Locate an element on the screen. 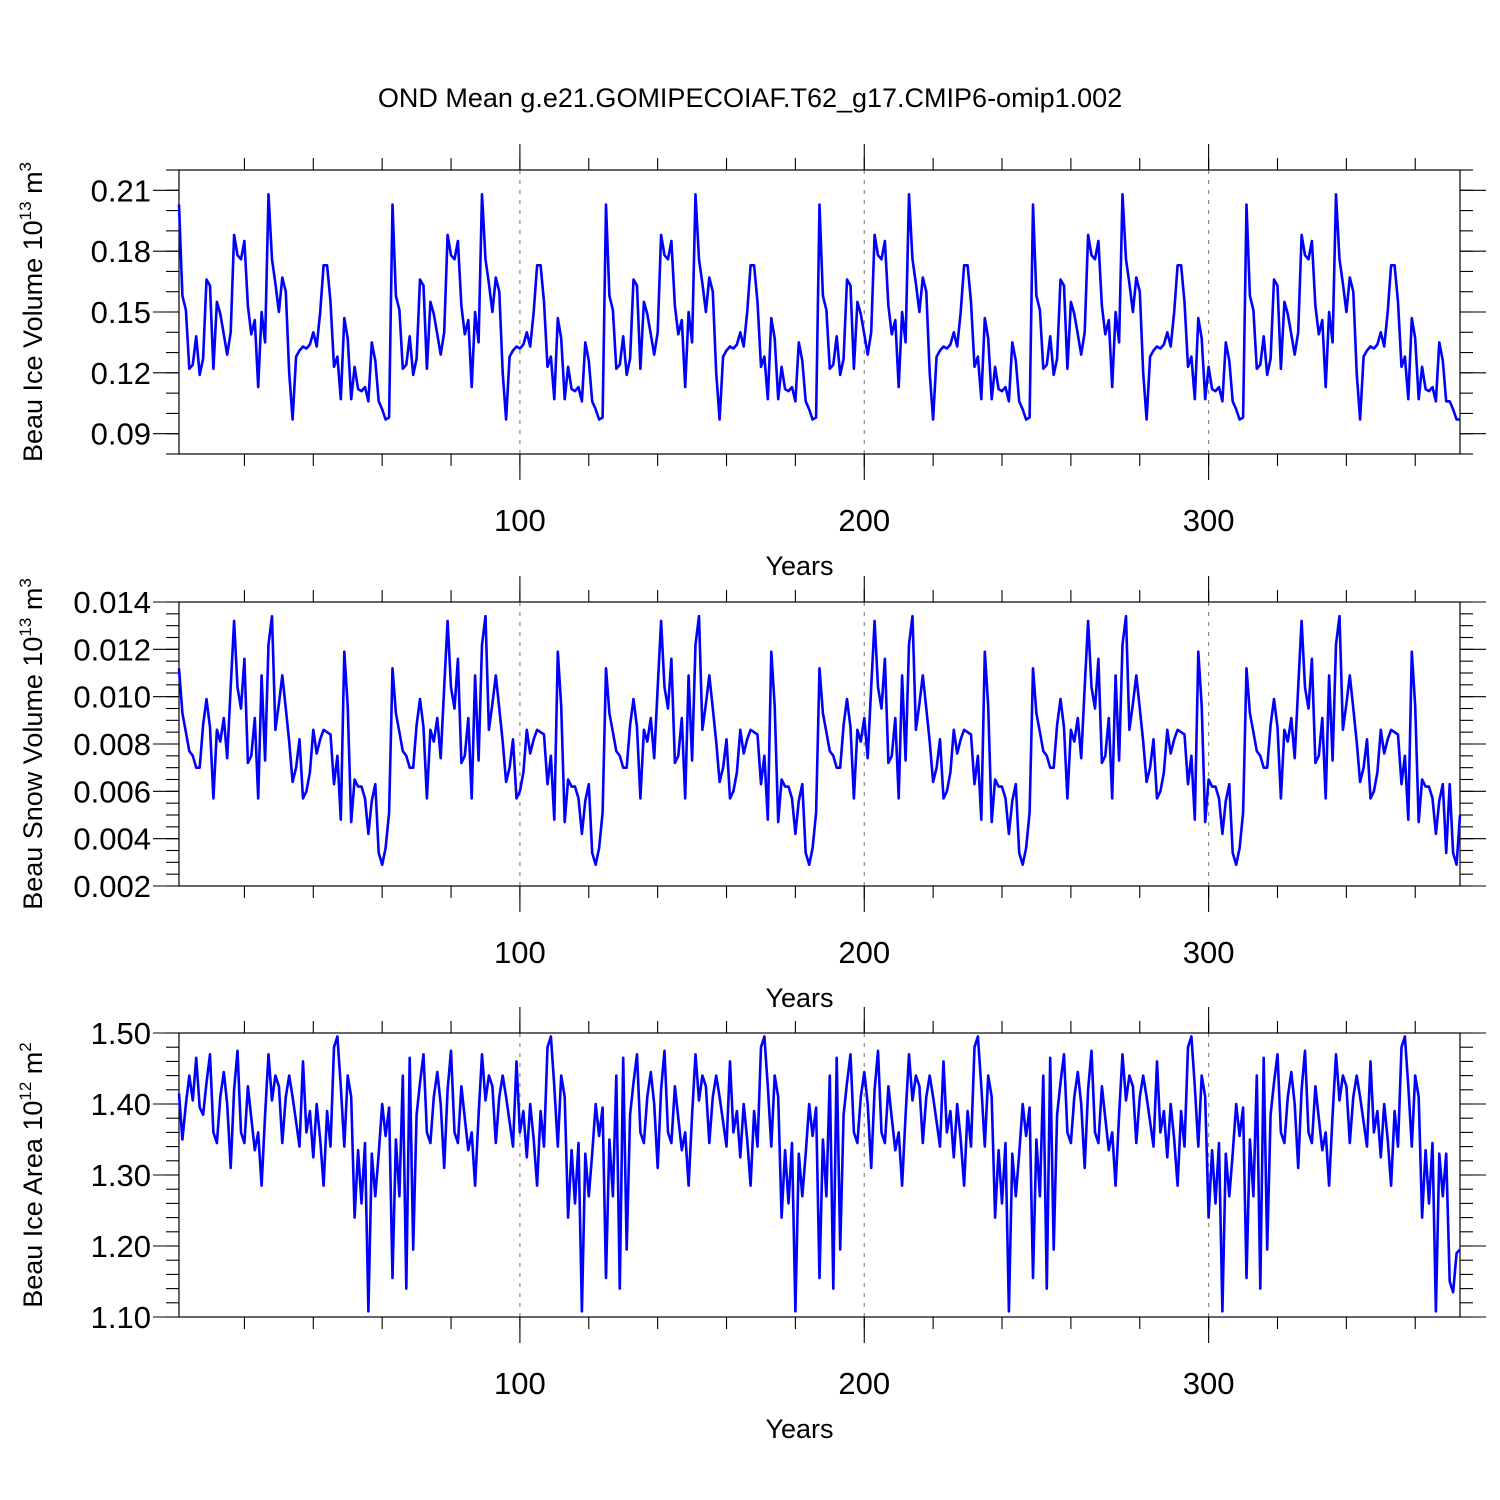 The height and width of the screenshot is (1500, 1500). y-tick-label: 0.002 is located at coordinates (112, 886).